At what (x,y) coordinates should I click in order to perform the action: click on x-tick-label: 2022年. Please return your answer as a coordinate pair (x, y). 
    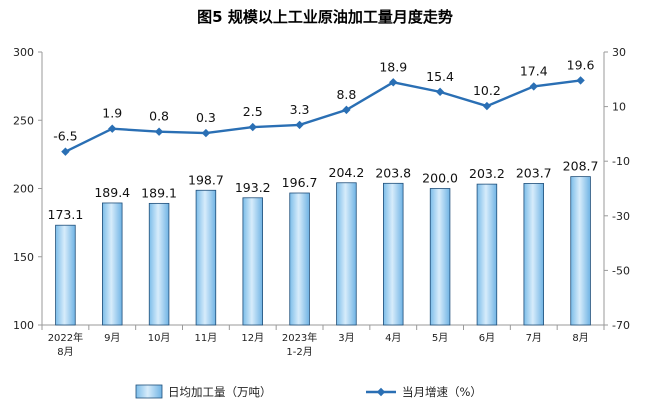
    Looking at the image, I should click on (65, 337).